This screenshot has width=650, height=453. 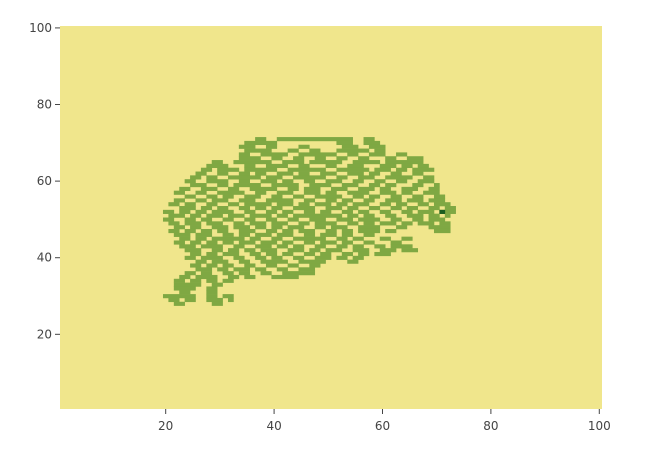 What do you see at coordinates (442, 211) in the screenshot?
I see `heatmap-cell-dark` at bounding box center [442, 211].